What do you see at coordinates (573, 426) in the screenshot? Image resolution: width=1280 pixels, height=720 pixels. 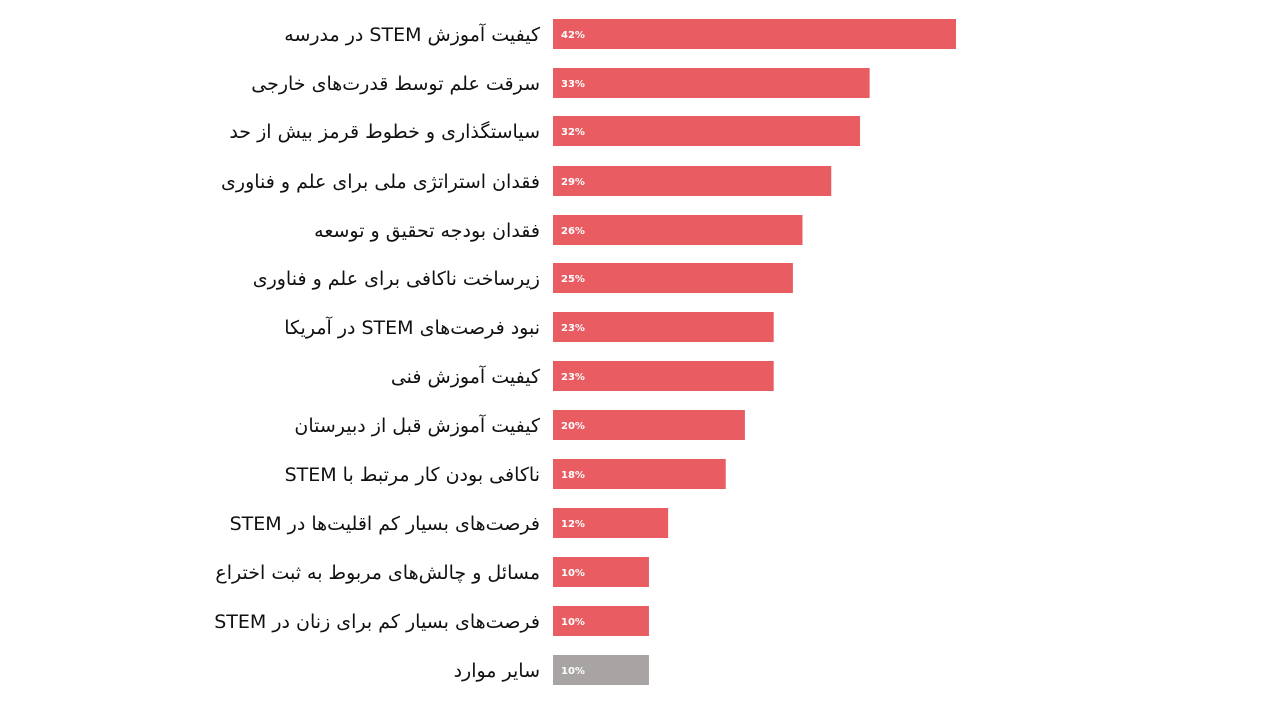 I see `value-label-8: 20%` at bounding box center [573, 426].